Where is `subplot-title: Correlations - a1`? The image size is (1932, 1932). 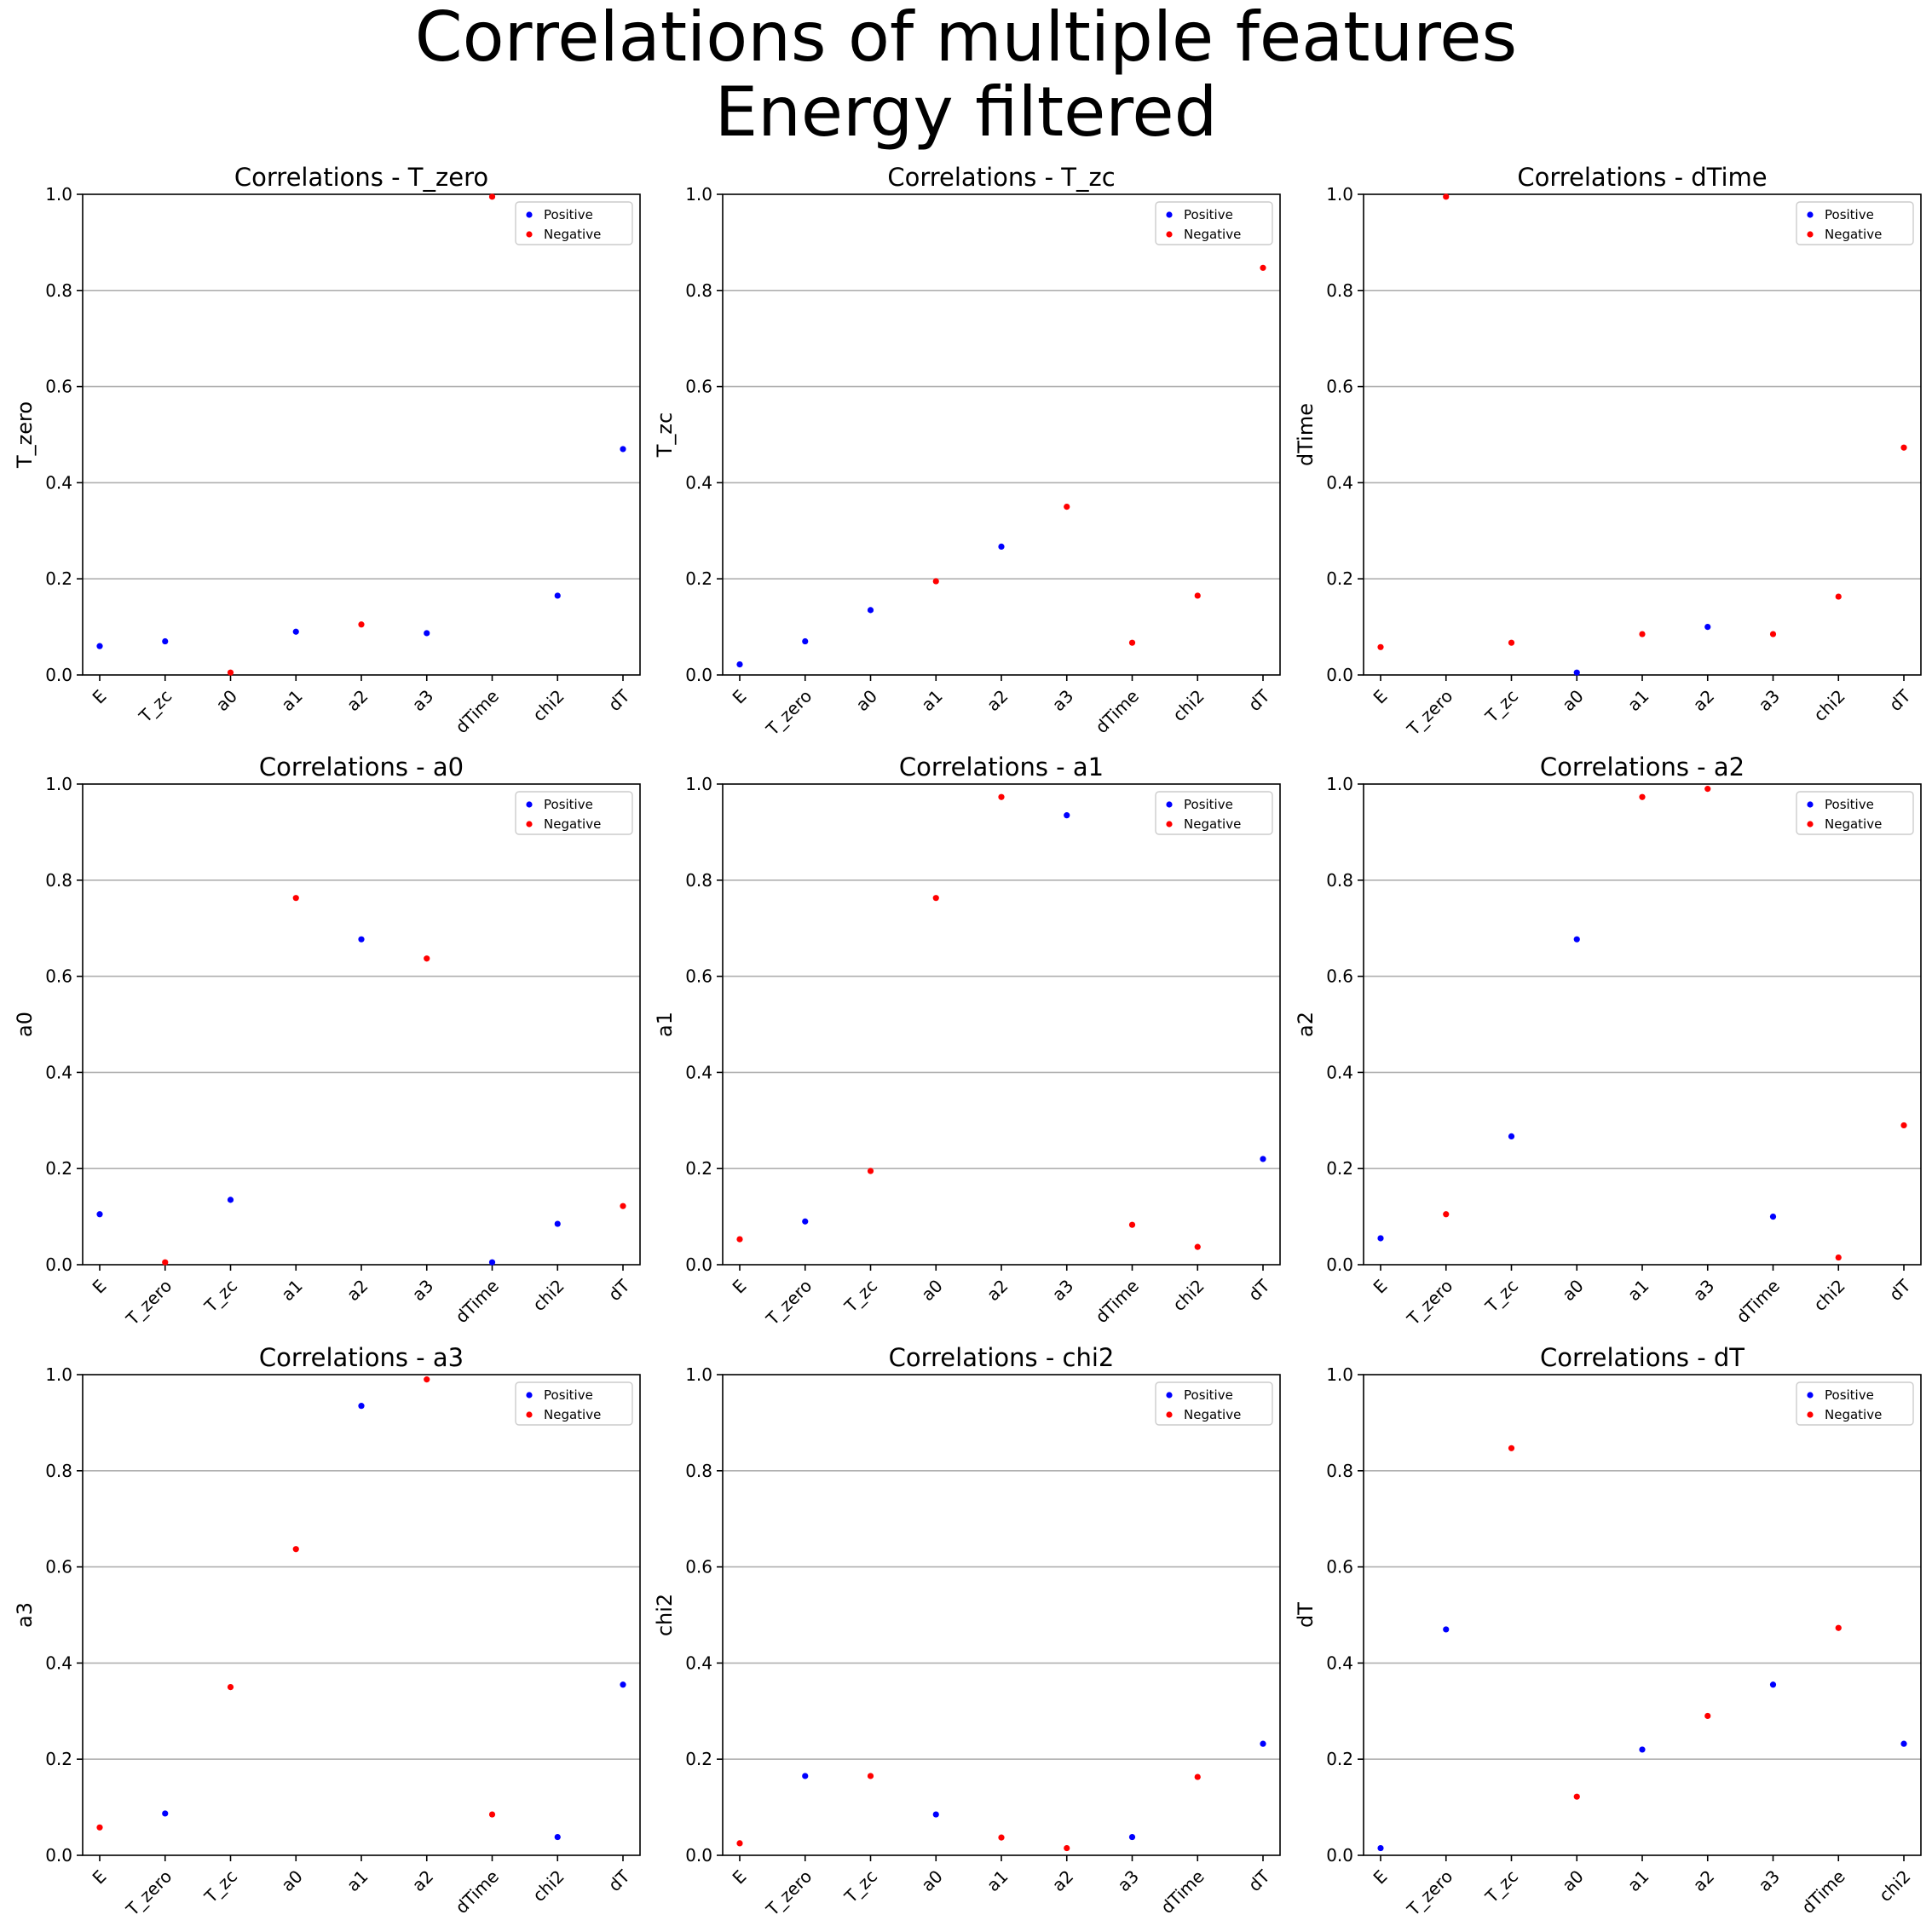 subplot-title: Correlations - a1 is located at coordinates (1001, 767).